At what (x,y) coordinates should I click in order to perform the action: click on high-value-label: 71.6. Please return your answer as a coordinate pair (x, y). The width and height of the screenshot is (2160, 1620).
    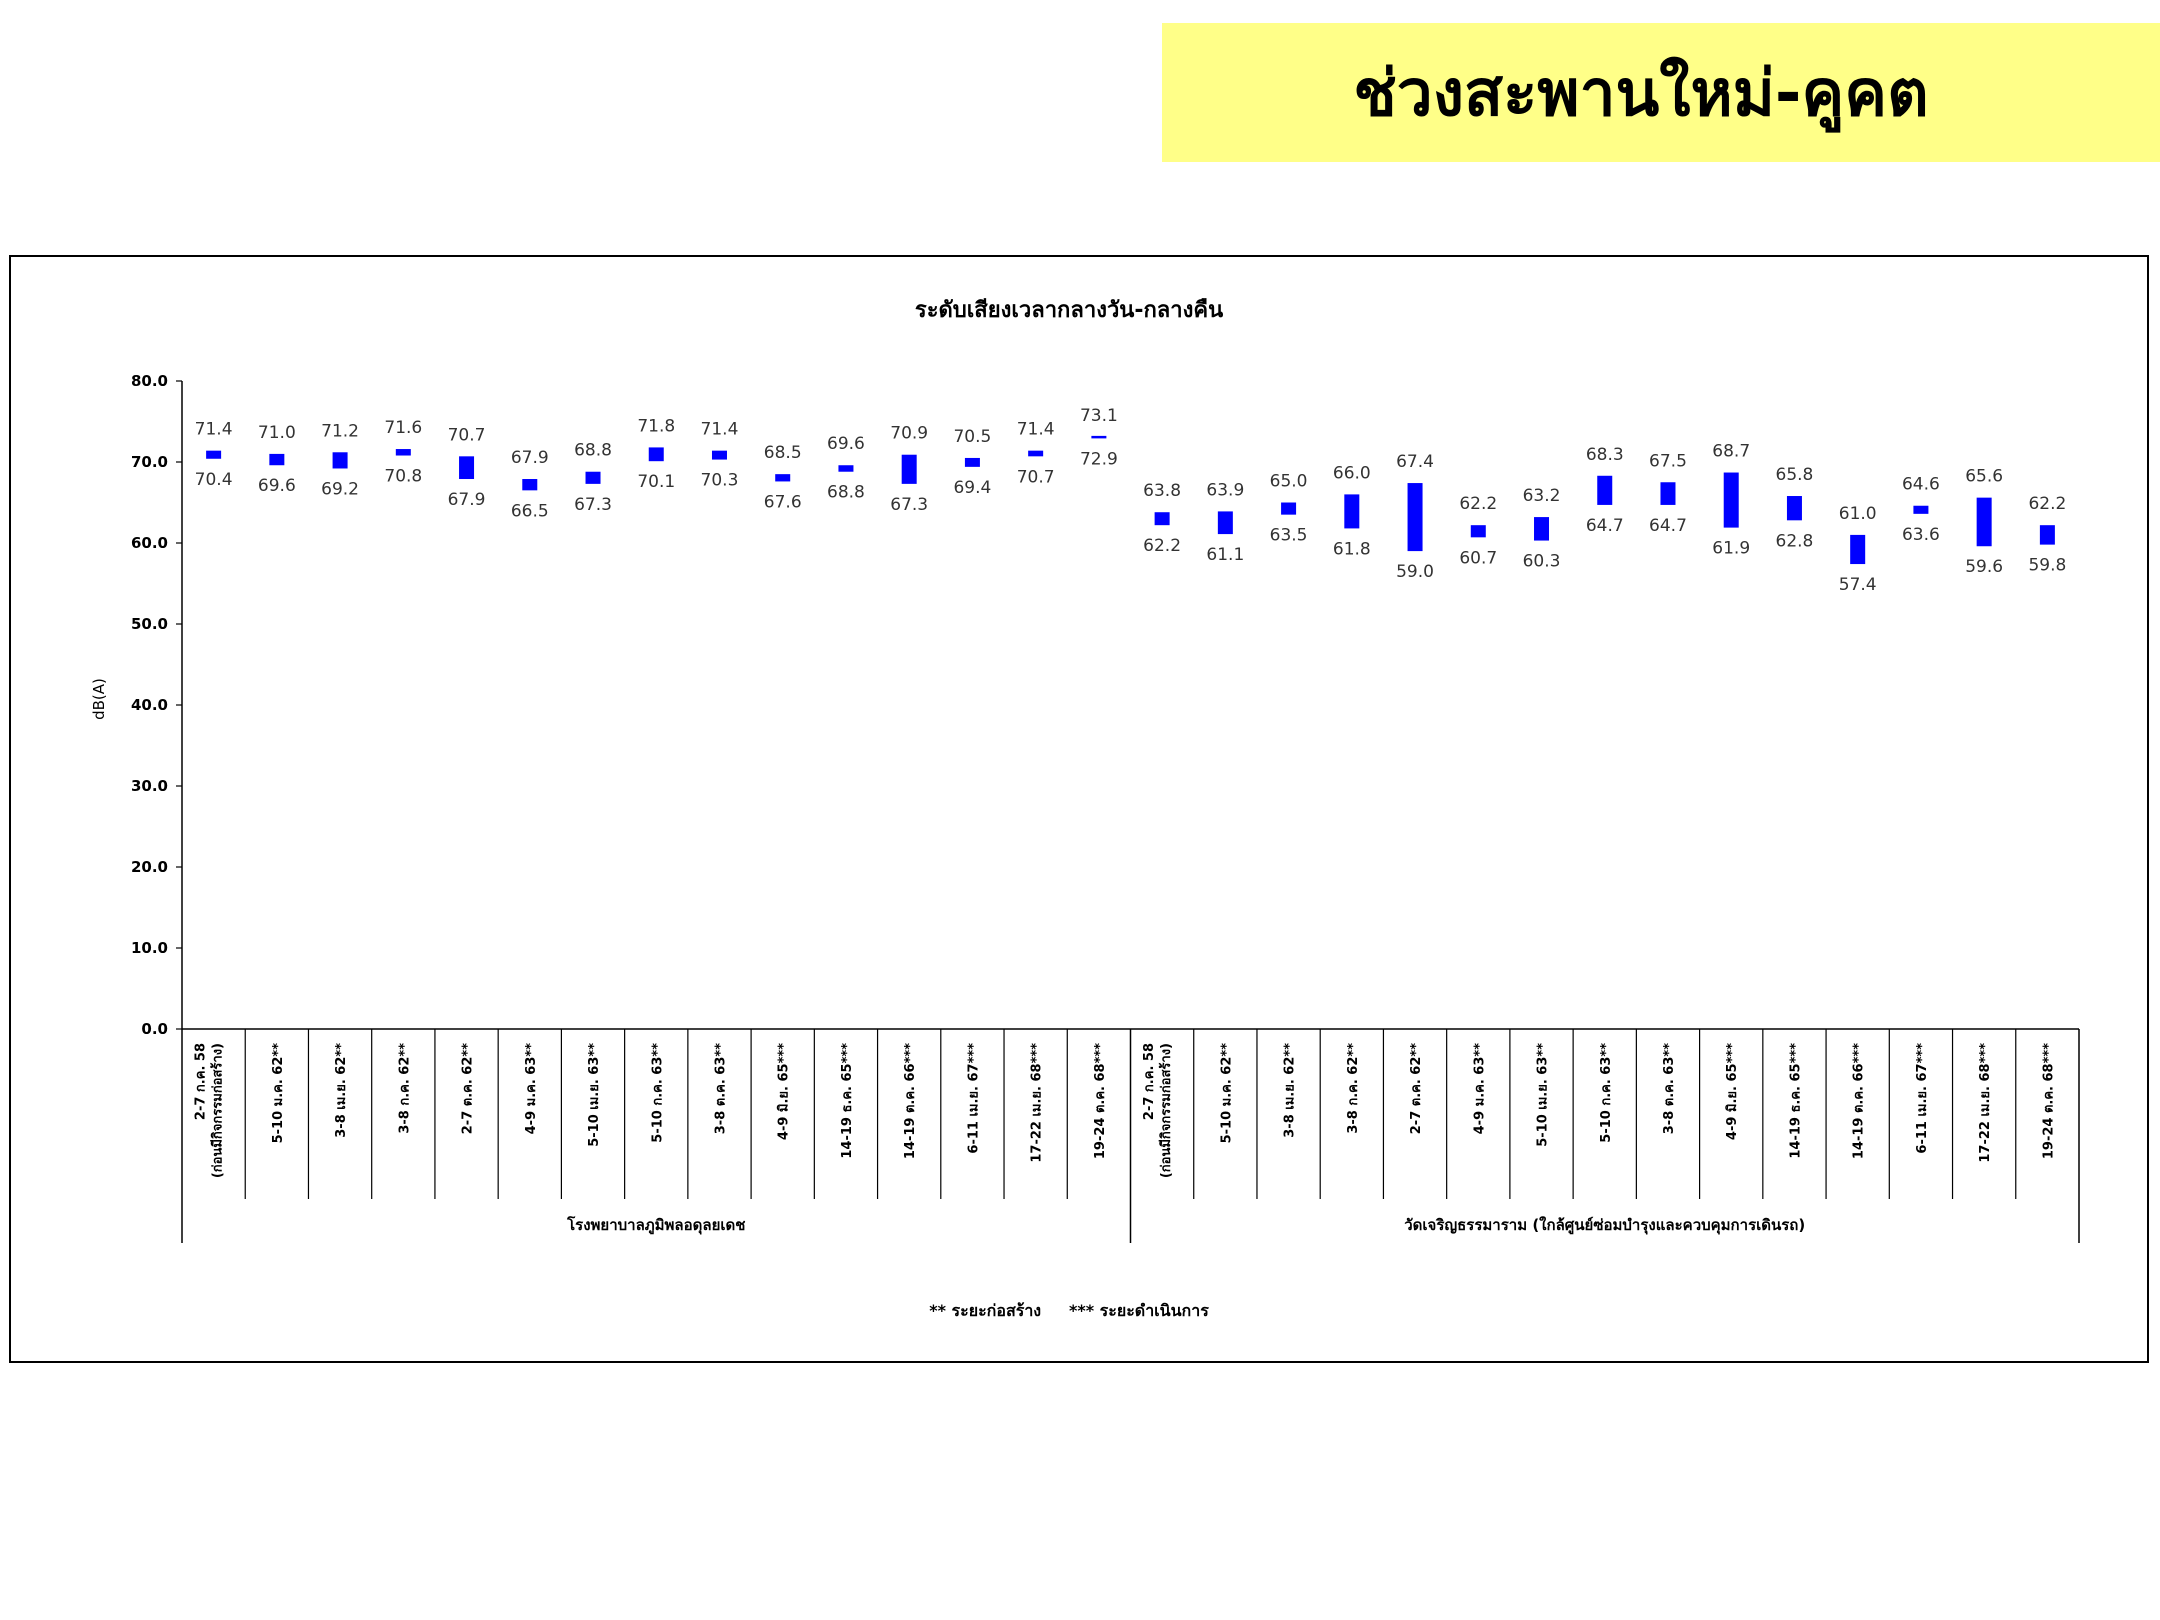
    Looking at the image, I should click on (403, 428).